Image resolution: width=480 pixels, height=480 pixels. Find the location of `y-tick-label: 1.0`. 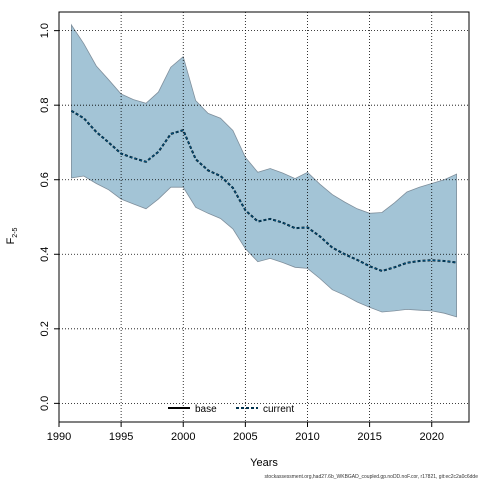

y-tick-label: 1.0 is located at coordinates (45, 30).